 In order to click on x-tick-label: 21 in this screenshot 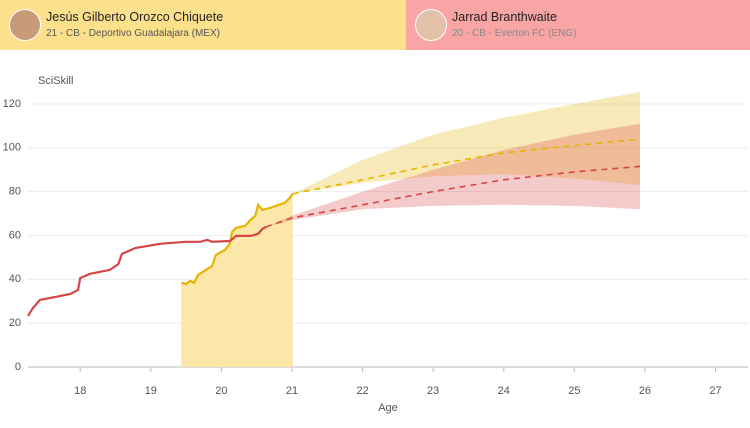, I will do `click(292, 391)`.